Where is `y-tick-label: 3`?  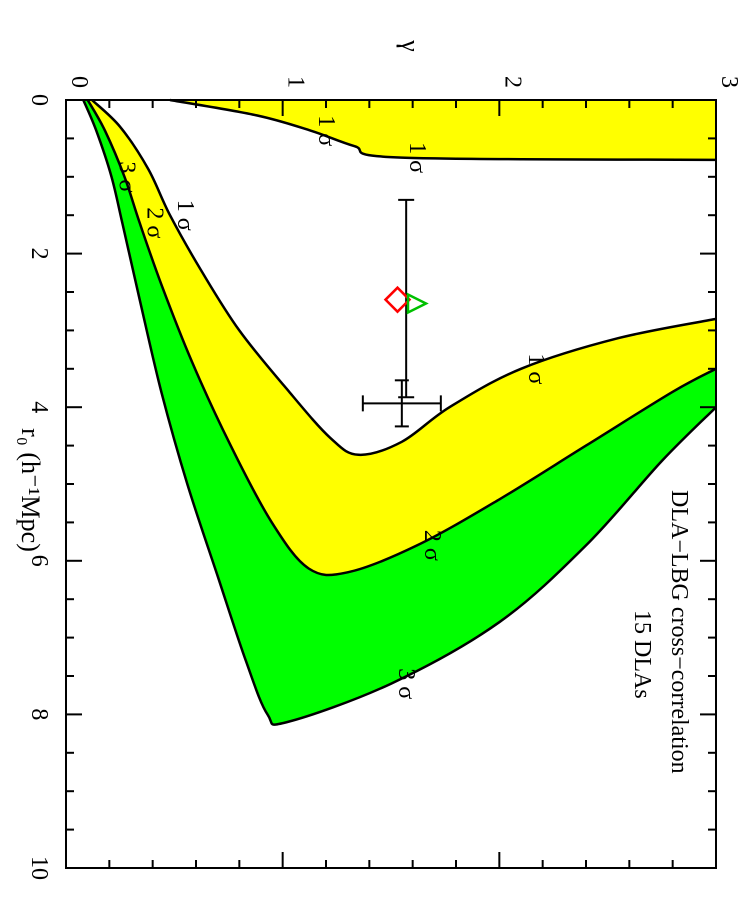
y-tick-label: 3 is located at coordinates (729, 82).